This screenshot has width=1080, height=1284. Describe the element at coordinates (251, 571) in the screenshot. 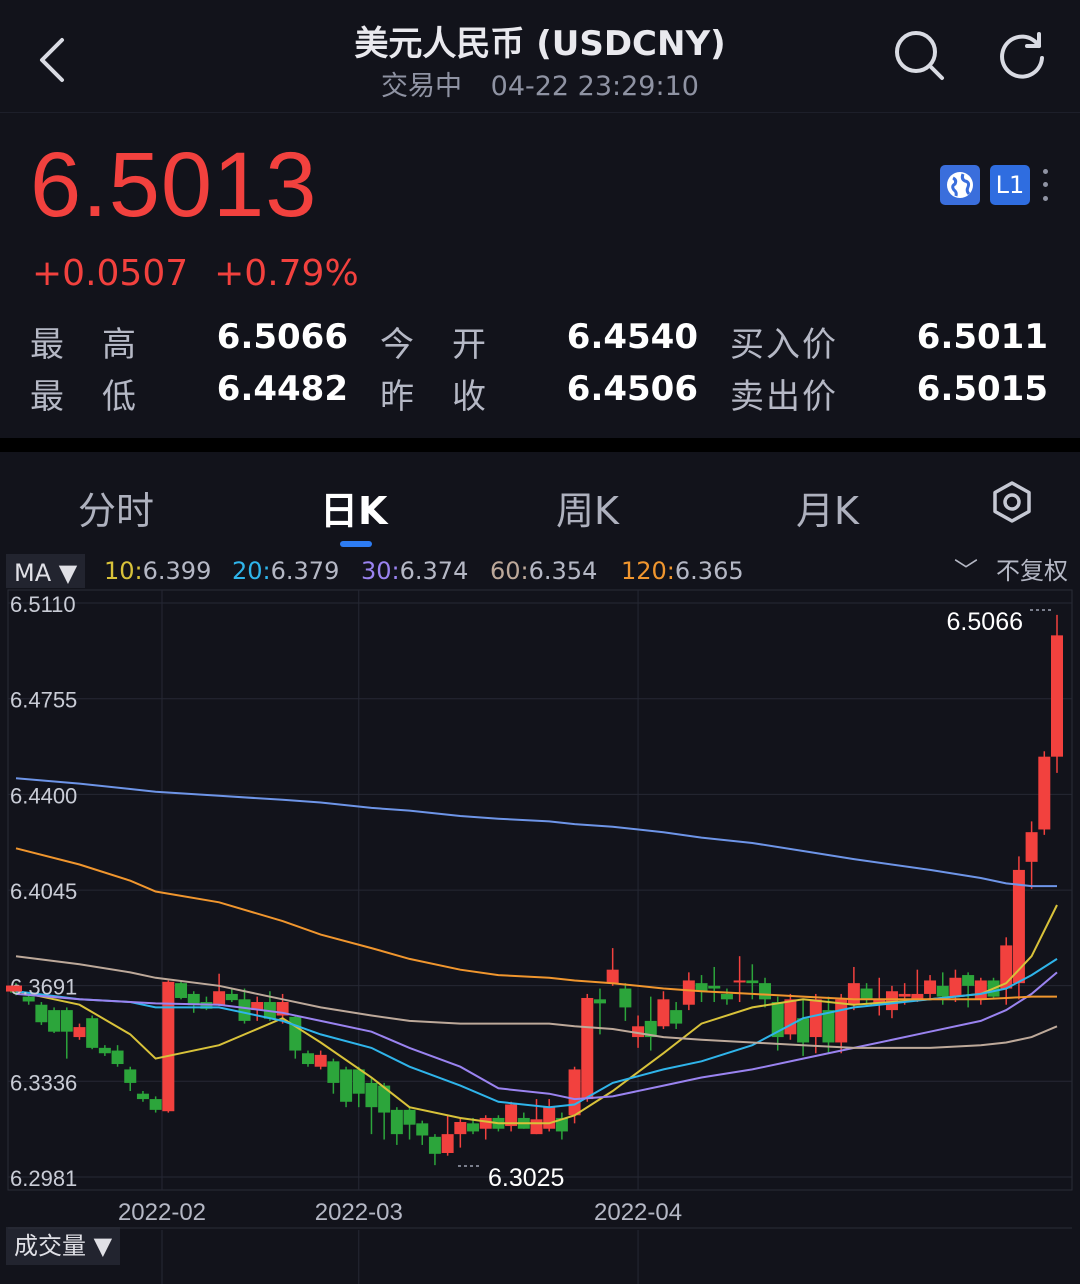

I see `ma-label: 20:` at that location.